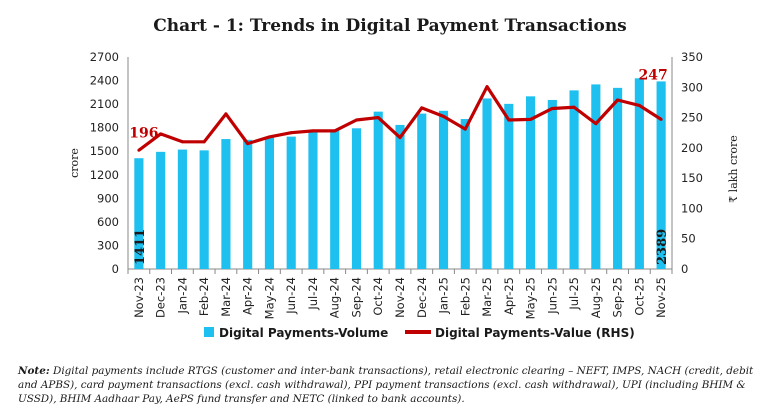 The height and width of the screenshot is (418, 781). What do you see at coordinates (444, 296) in the screenshot?
I see `x-tick-label: Jan-25` at bounding box center [444, 296].